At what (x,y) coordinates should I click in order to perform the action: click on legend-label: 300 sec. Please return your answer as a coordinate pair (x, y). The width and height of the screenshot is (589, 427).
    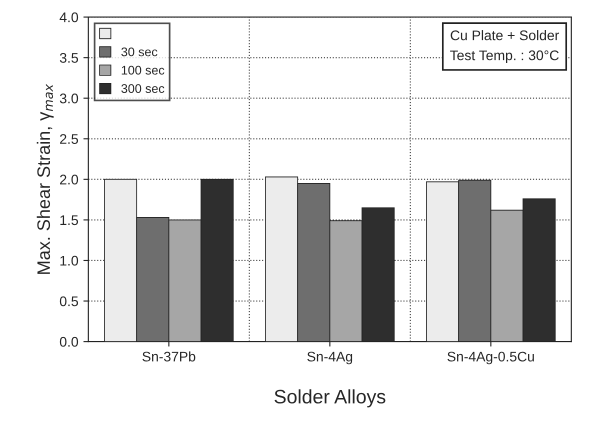
    Looking at the image, I should click on (142, 88).